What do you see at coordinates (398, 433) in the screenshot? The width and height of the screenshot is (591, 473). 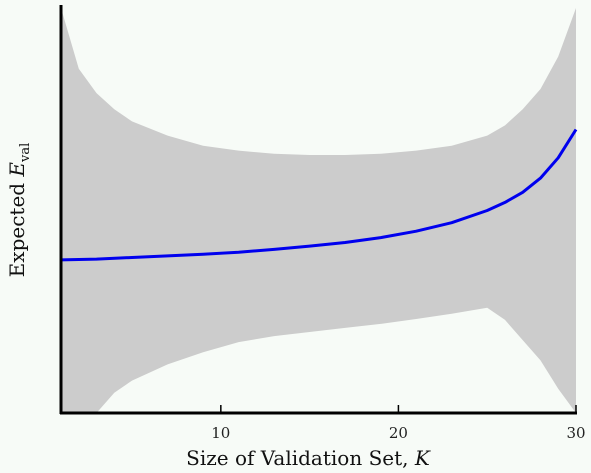 I see `x-tick-label-20: 20` at bounding box center [398, 433].